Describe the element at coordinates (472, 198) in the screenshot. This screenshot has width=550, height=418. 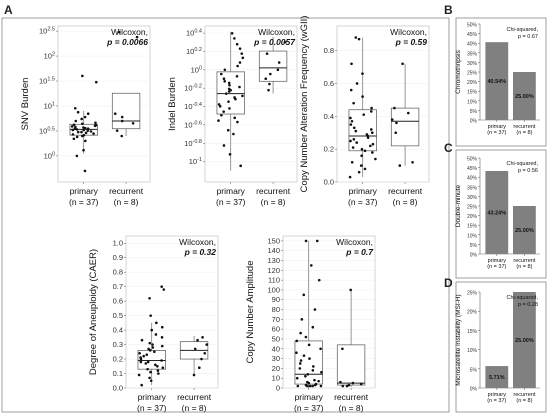
I see `y-tick-label: 30%` at that location.